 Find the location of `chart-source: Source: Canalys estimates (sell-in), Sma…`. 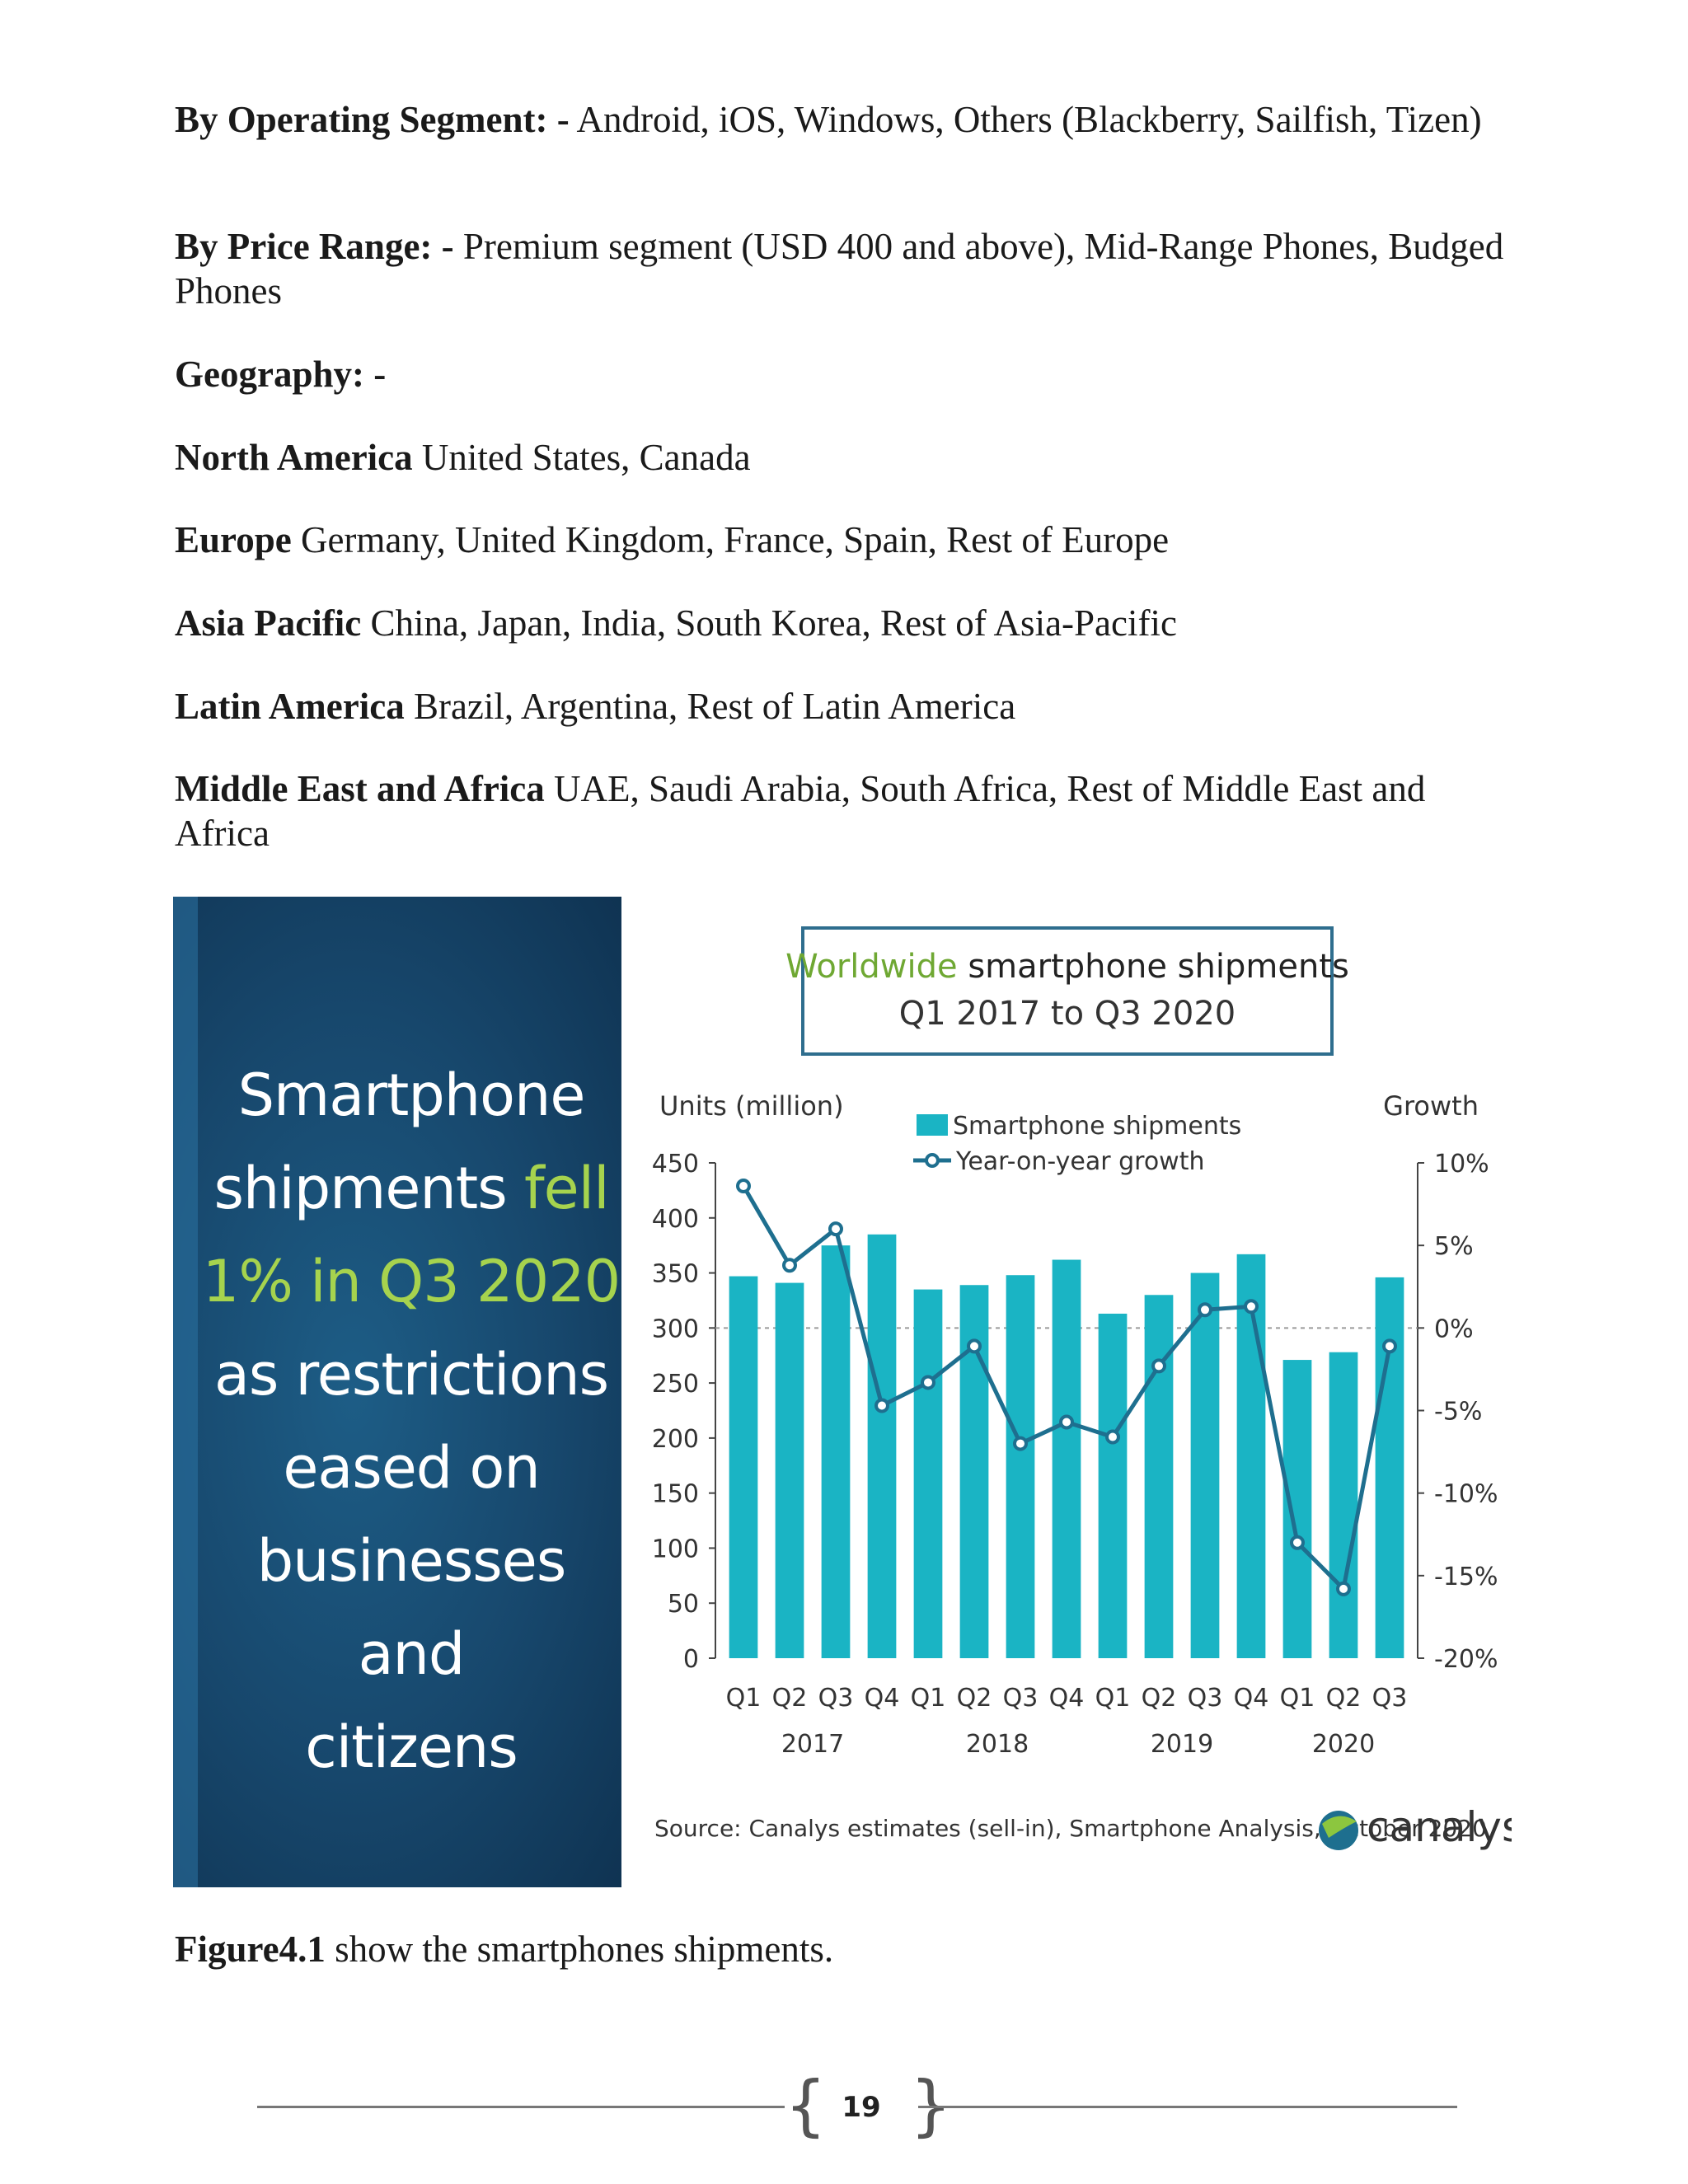

chart-source: Source: Canalys estimates (sell-in), Sma… is located at coordinates (1071, 1828).